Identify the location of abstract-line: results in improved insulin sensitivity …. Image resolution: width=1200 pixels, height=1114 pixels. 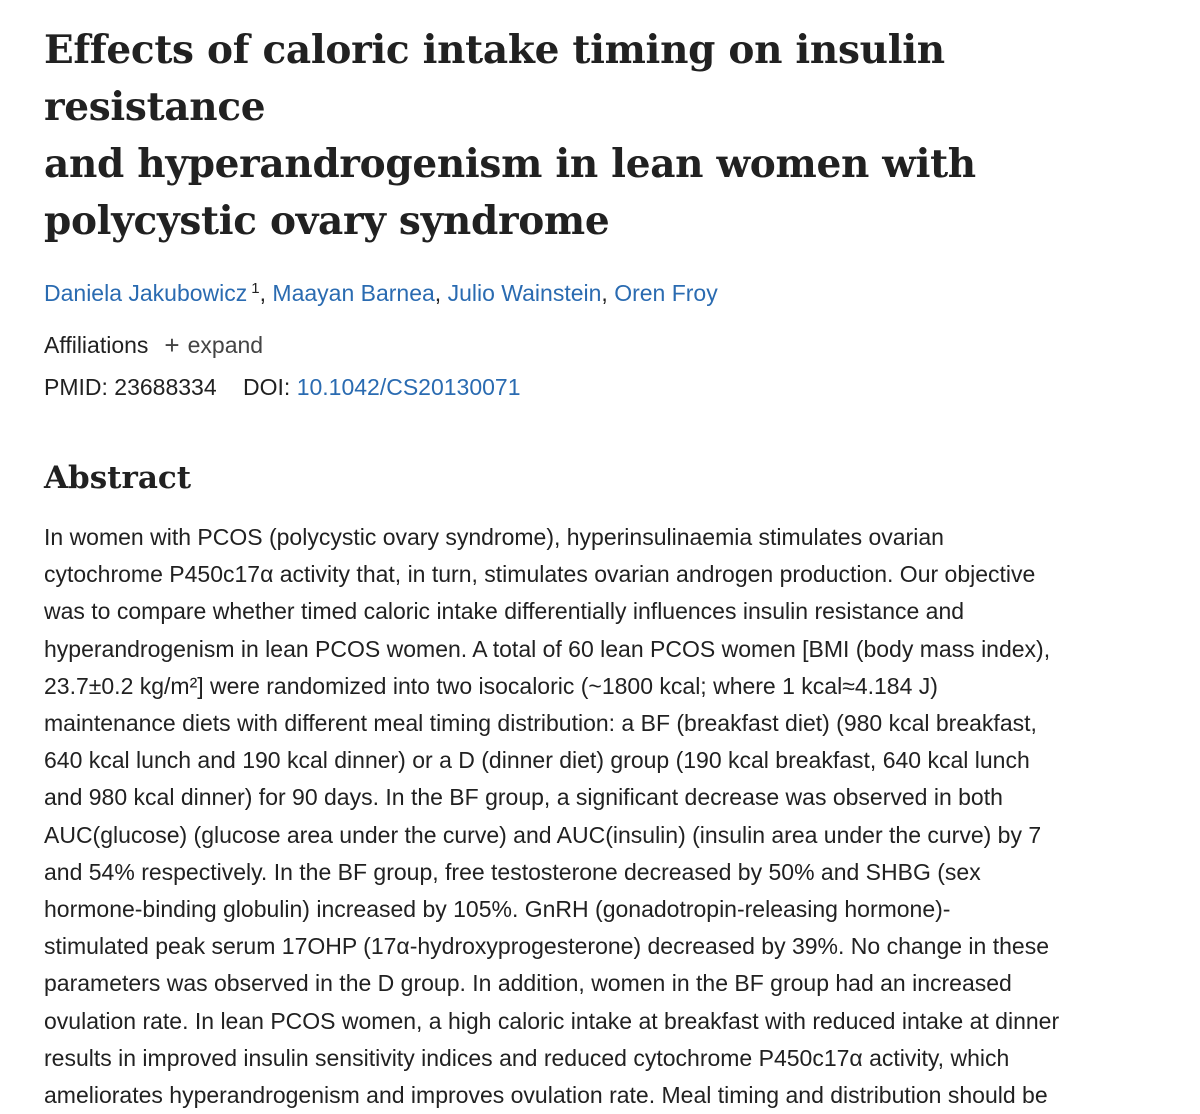
(527, 1057).